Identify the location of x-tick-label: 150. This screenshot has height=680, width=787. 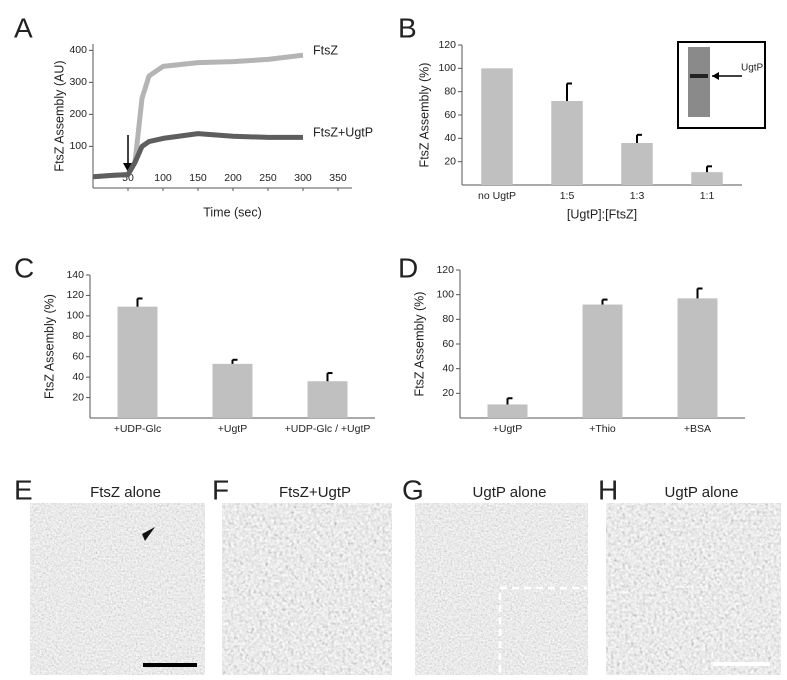
(198, 178).